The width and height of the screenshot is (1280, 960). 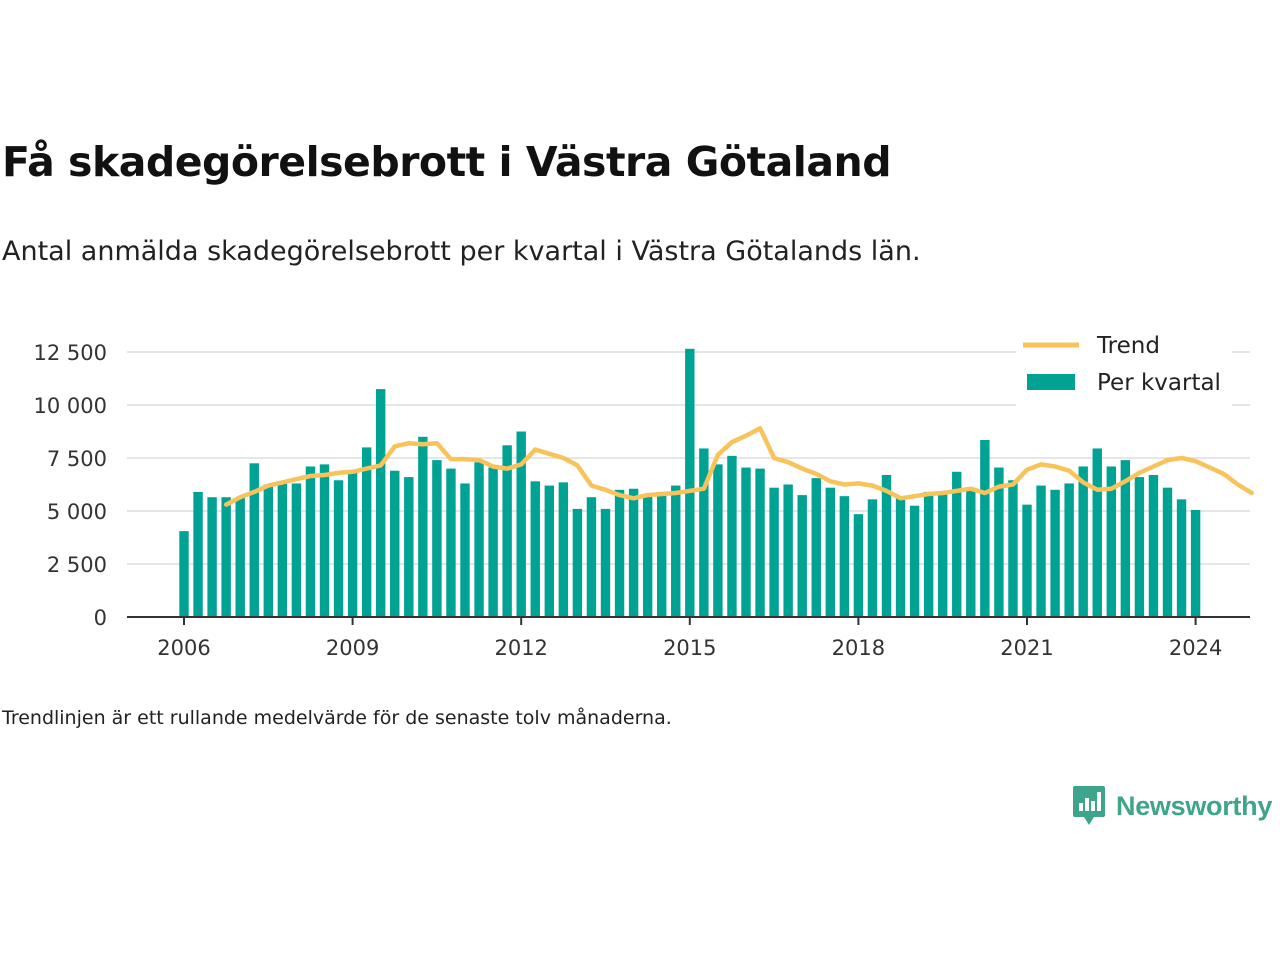 I want to click on legend-bar-label: Per kvartal, so click(x=1159, y=383).